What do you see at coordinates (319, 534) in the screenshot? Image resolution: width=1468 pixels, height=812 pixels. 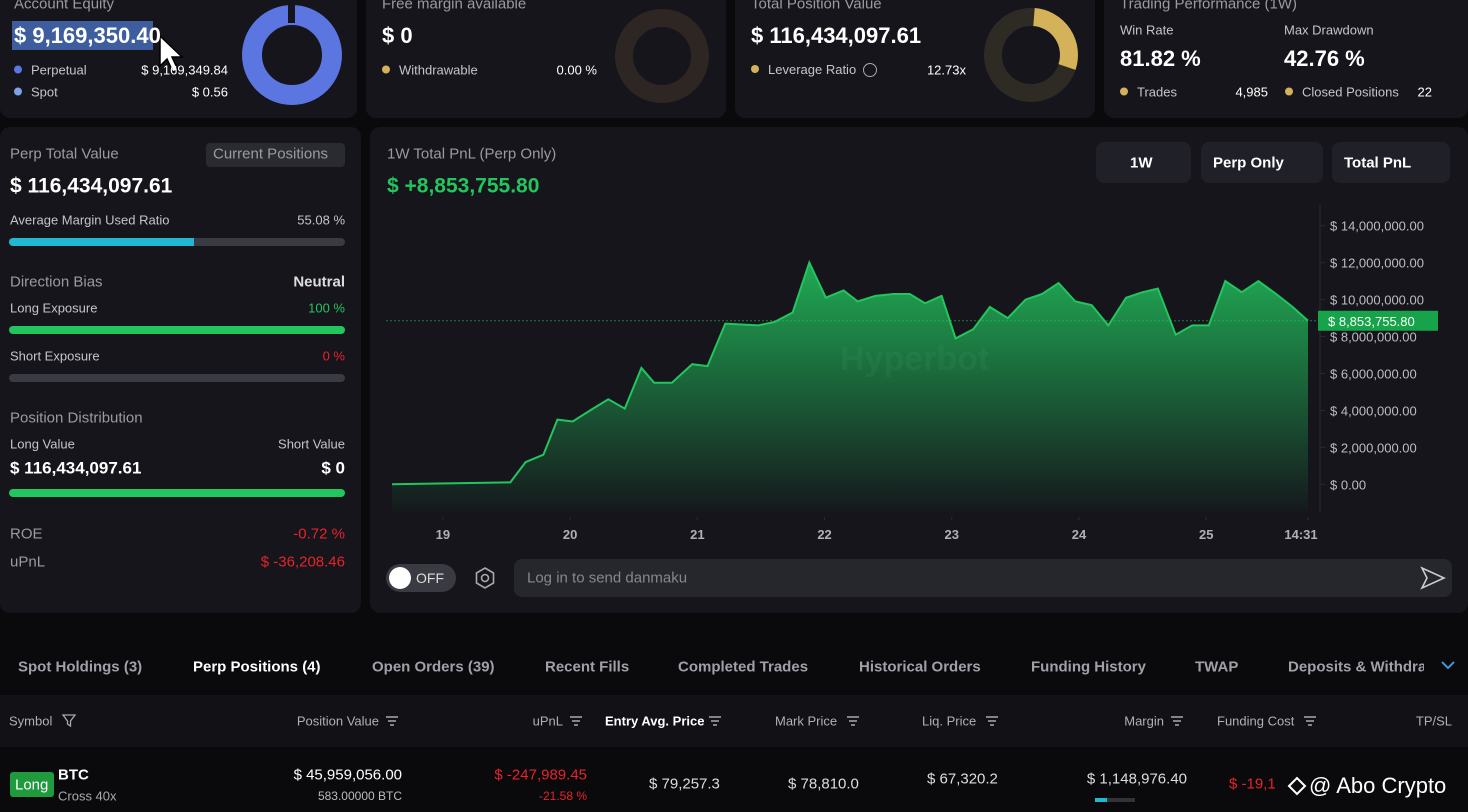 I see `roe-value: -0.72 %` at bounding box center [319, 534].